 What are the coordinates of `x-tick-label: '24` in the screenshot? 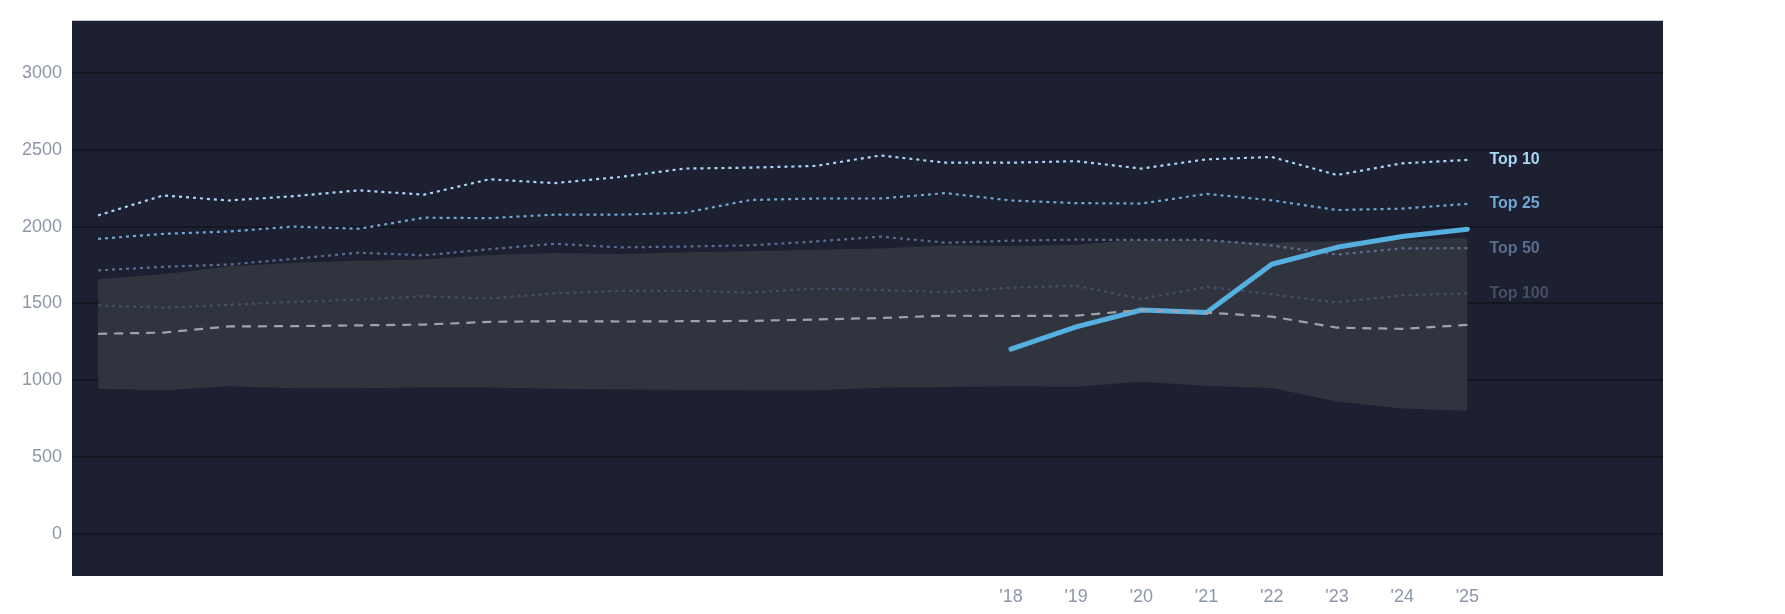 It's located at (1402, 595).